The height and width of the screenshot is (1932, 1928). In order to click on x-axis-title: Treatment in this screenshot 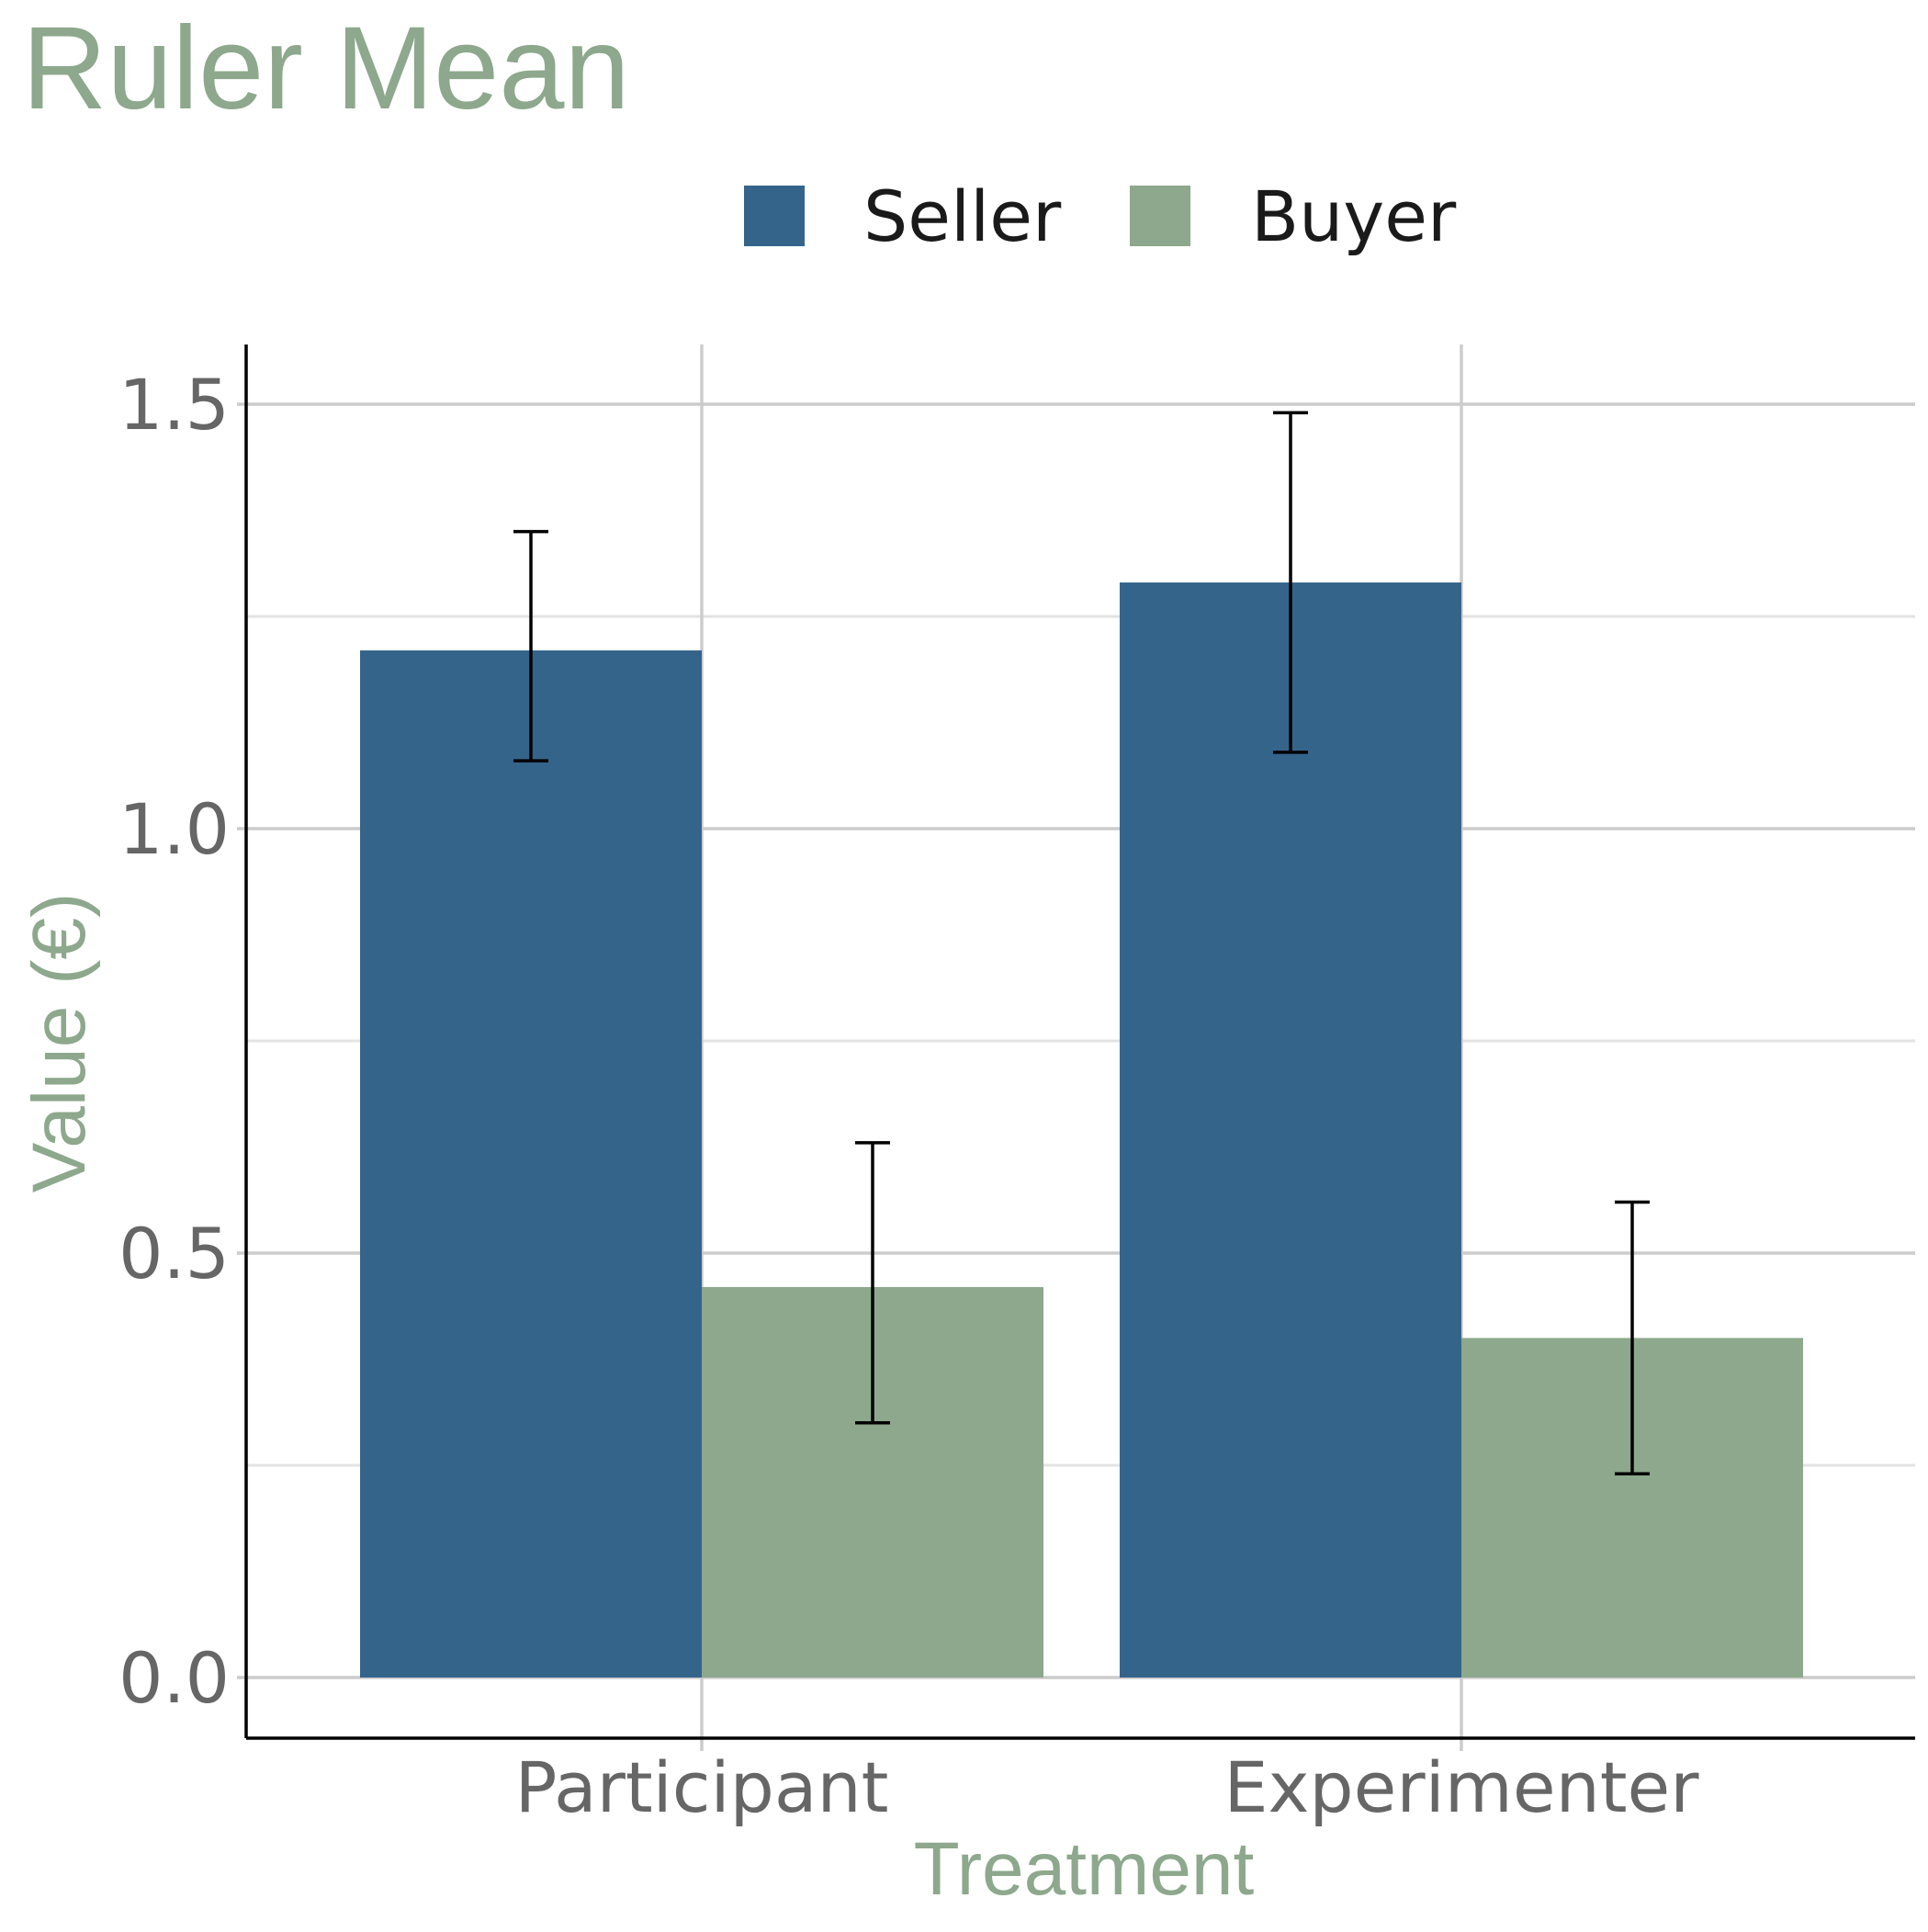, I will do `click(1084, 1869)`.